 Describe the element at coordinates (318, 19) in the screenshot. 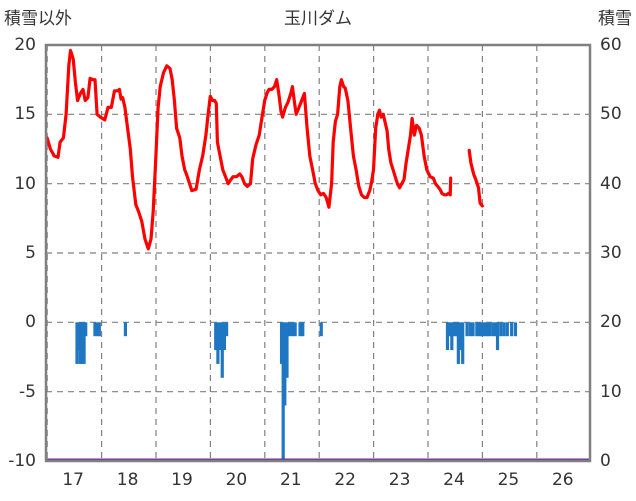

I see `chart-title: 玉川ダム` at that location.